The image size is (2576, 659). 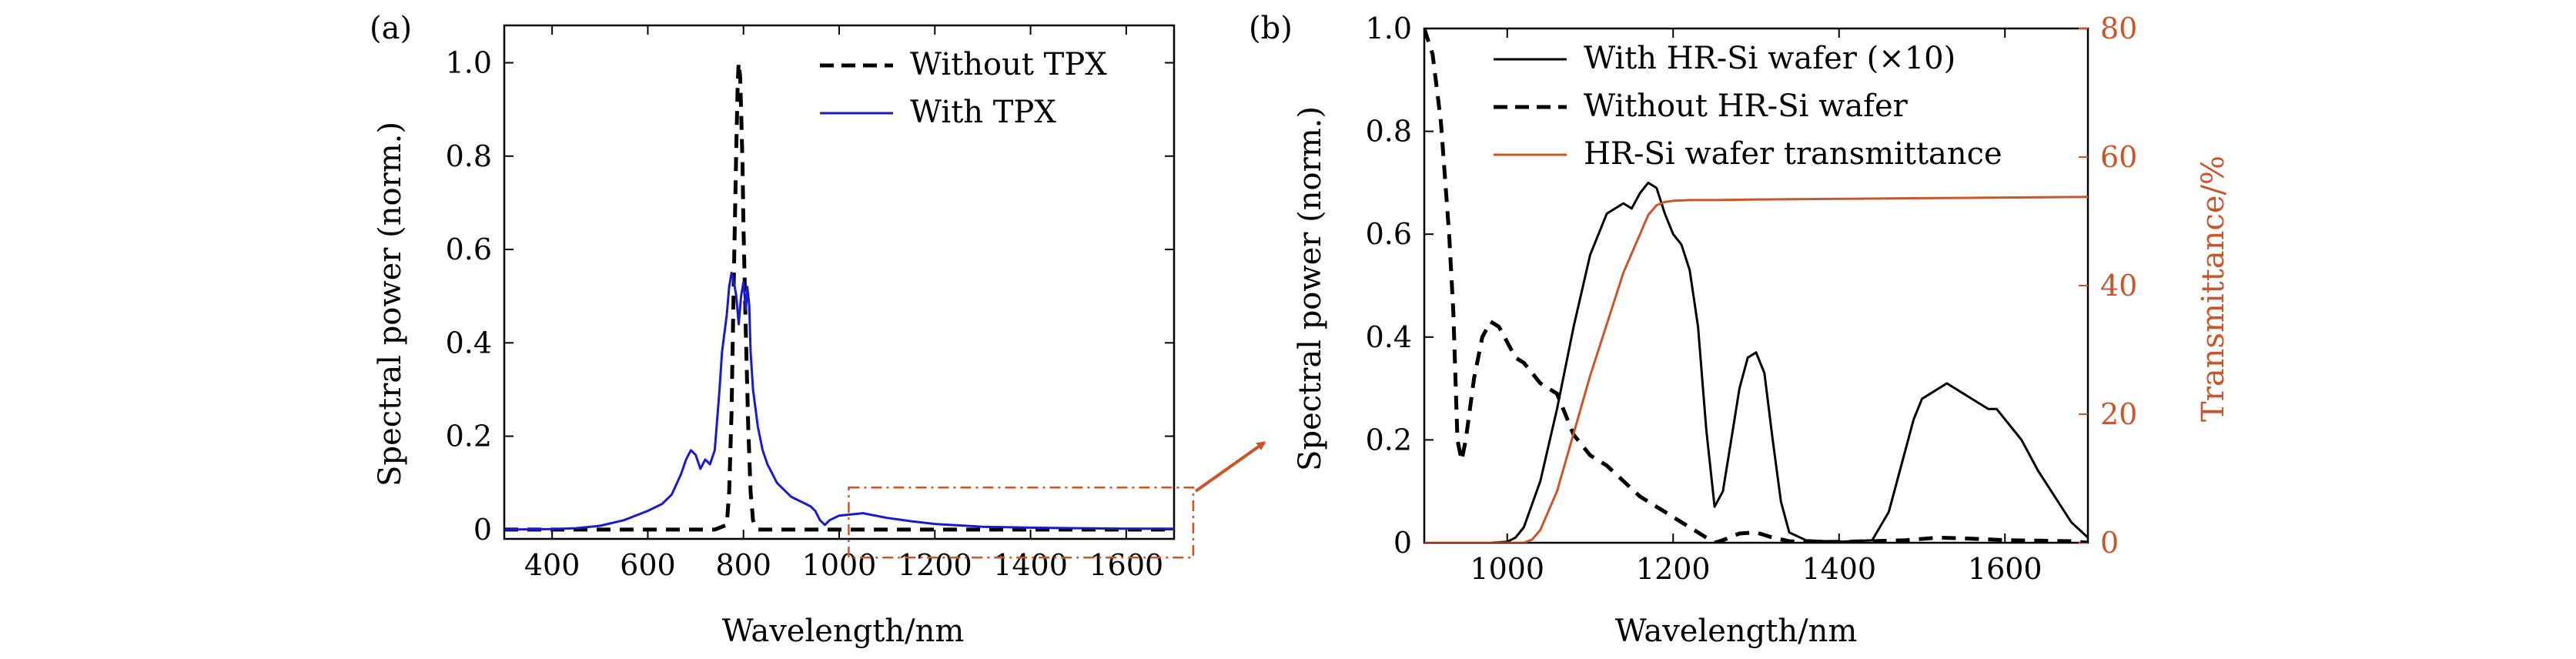 I want to click on panel-a-ylabel: Spectral power (norm.), so click(x=391, y=304).